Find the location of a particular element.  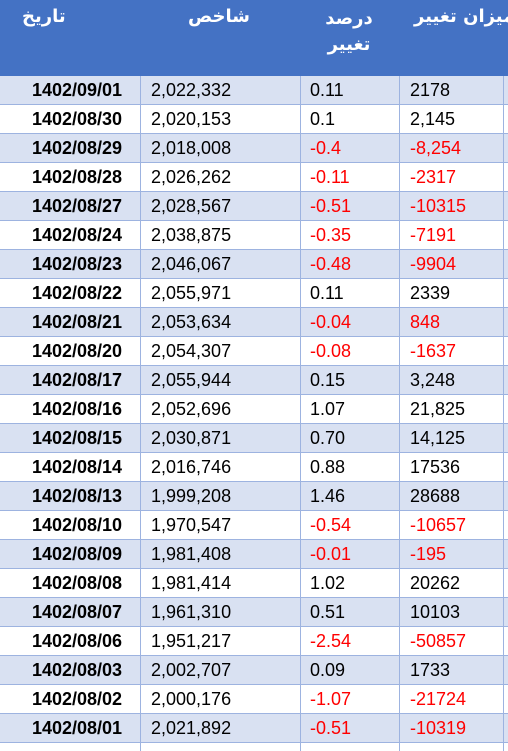

date-cell: 1402/08/28 is located at coordinates (77, 177).